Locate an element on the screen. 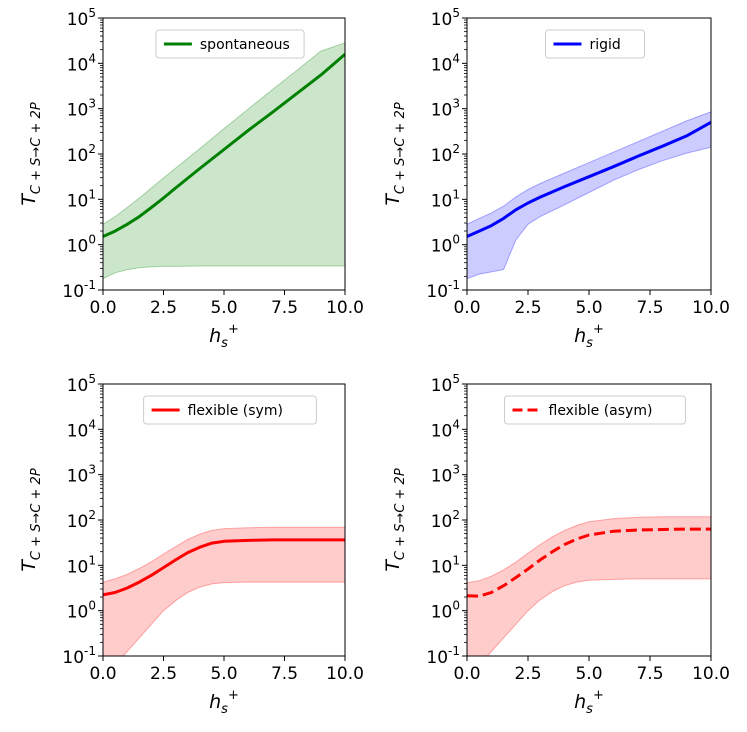 Image resolution: width=747 pixels, height=732 pixels. legend: flexible (sym) is located at coordinates (230, 410).